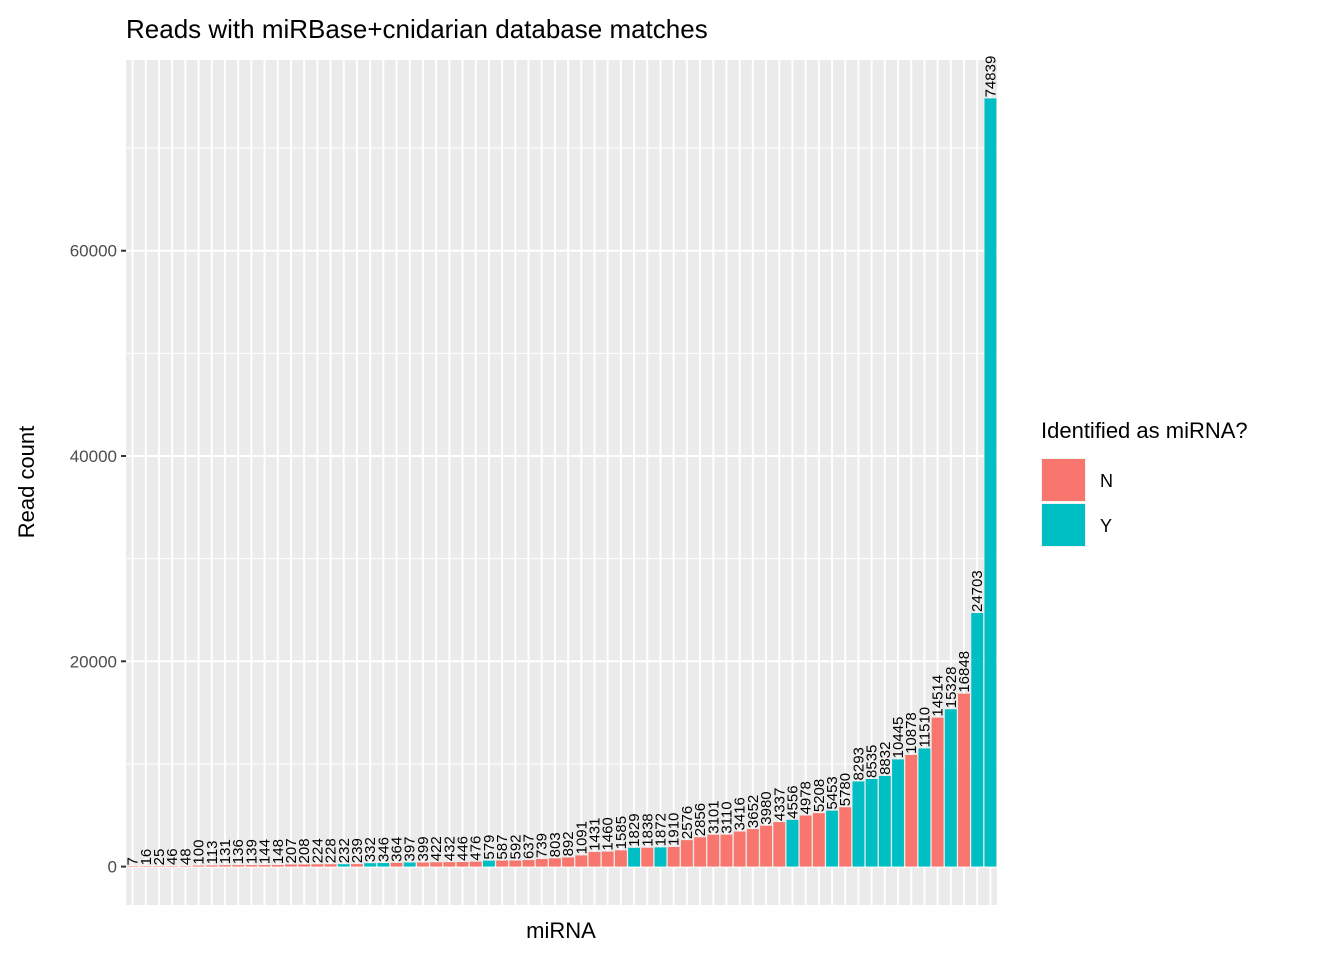  I want to click on y-tick-label: 0, so click(112, 867).